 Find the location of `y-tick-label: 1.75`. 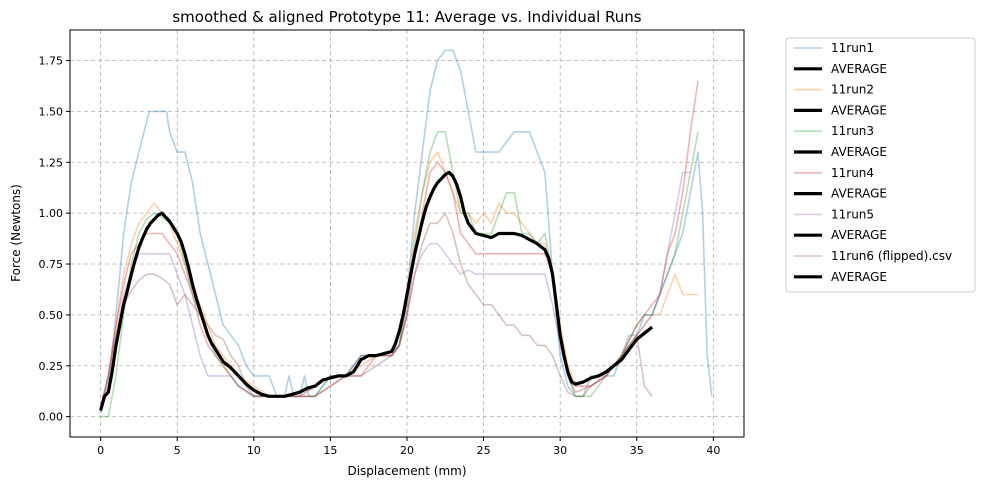

y-tick-label: 1.75 is located at coordinates (51, 61).